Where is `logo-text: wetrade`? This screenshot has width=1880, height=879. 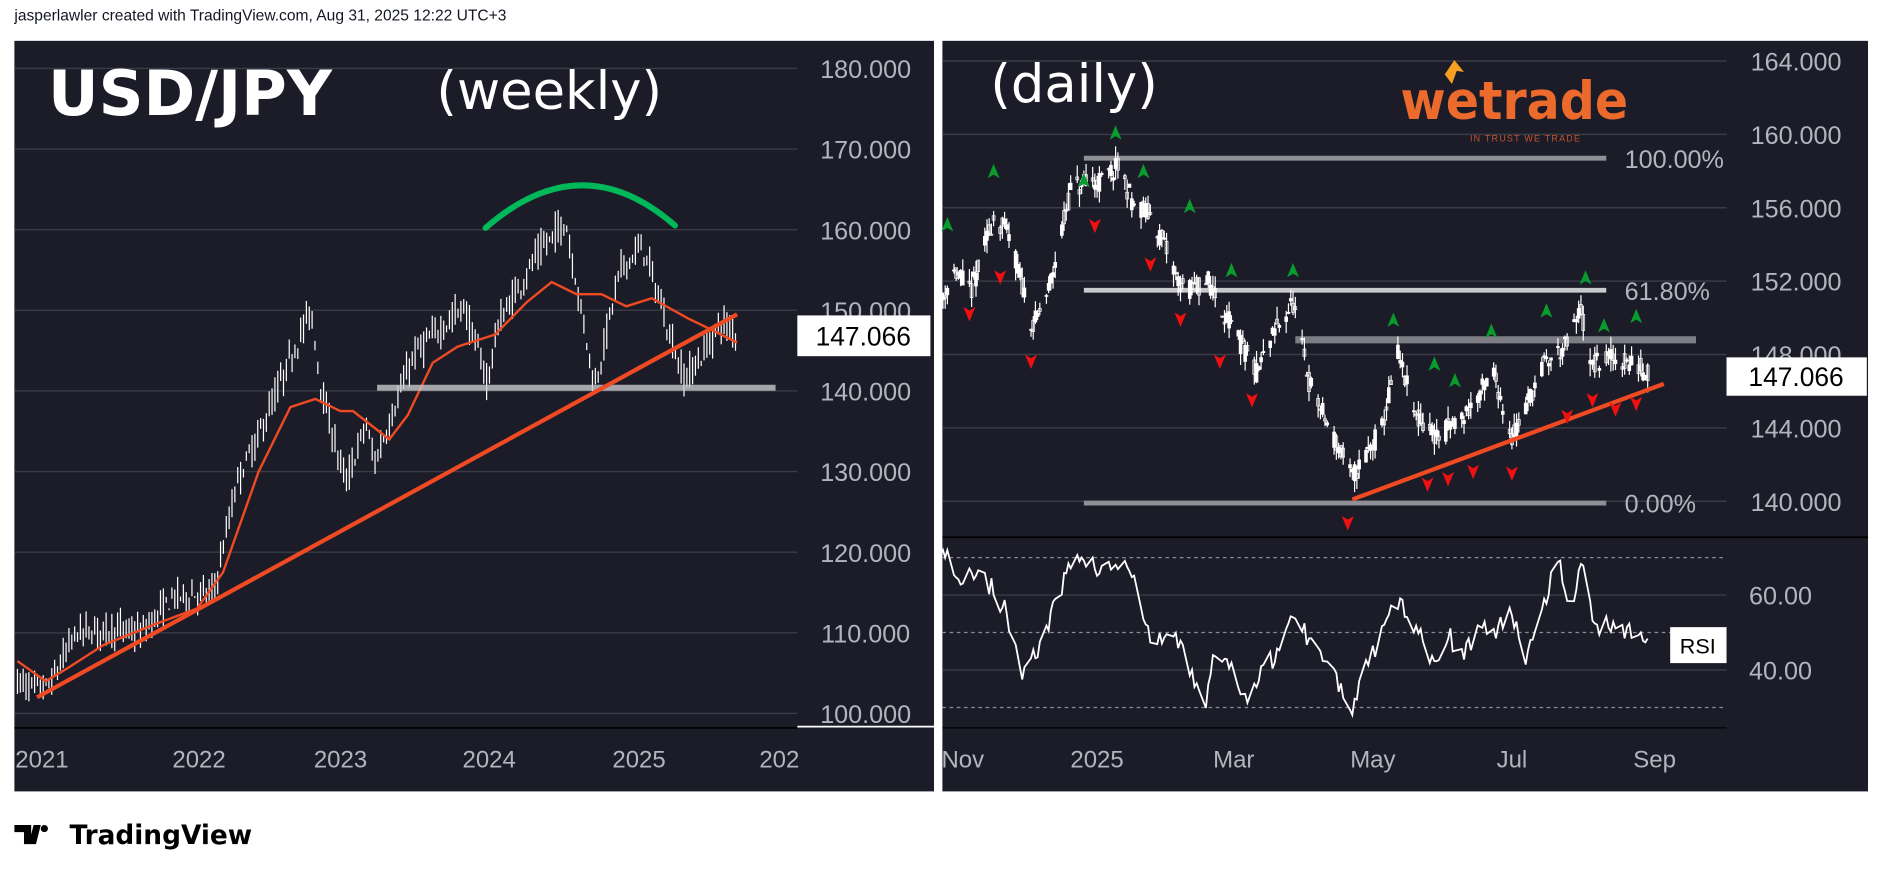
logo-text: wetrade is located at coordinates (1514, 101).